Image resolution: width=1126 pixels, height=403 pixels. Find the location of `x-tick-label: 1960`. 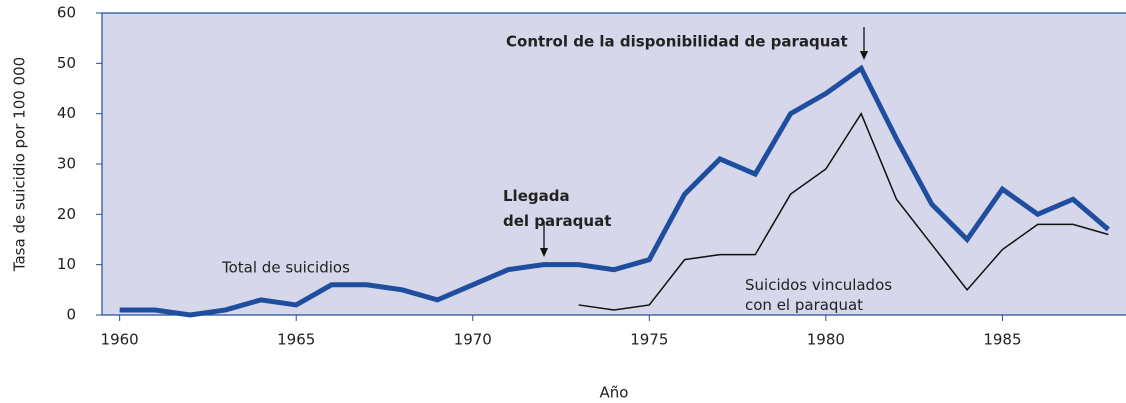

x-tick-label: 1960 is located at coordinates (120, 340).